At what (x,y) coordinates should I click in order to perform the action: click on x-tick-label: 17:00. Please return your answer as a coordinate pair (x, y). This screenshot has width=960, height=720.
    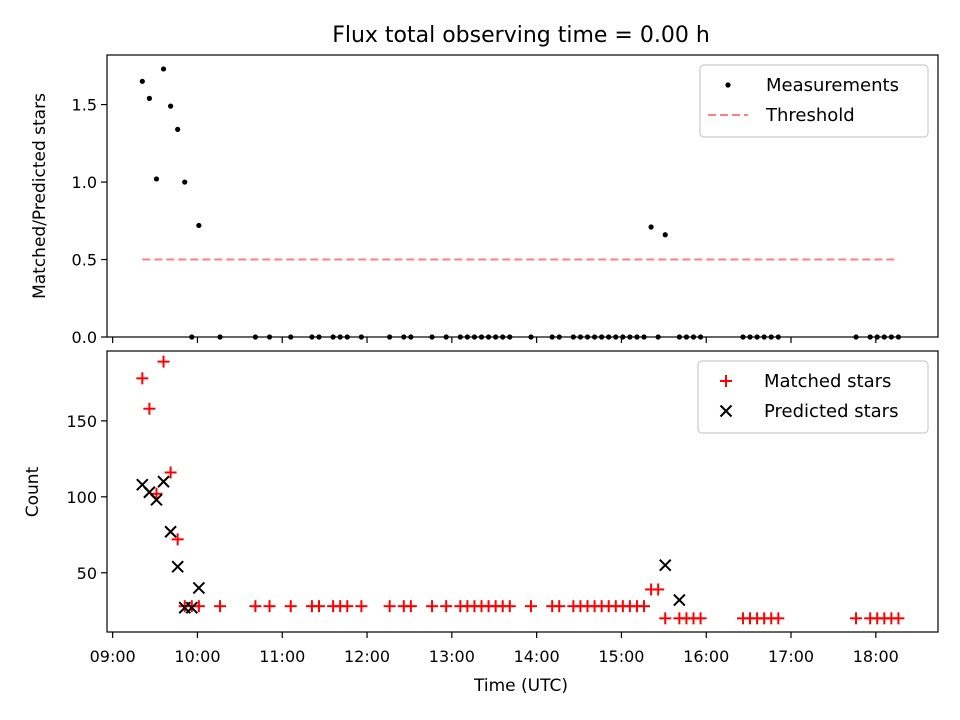
    Looking at the image, I should click on (791, 656).